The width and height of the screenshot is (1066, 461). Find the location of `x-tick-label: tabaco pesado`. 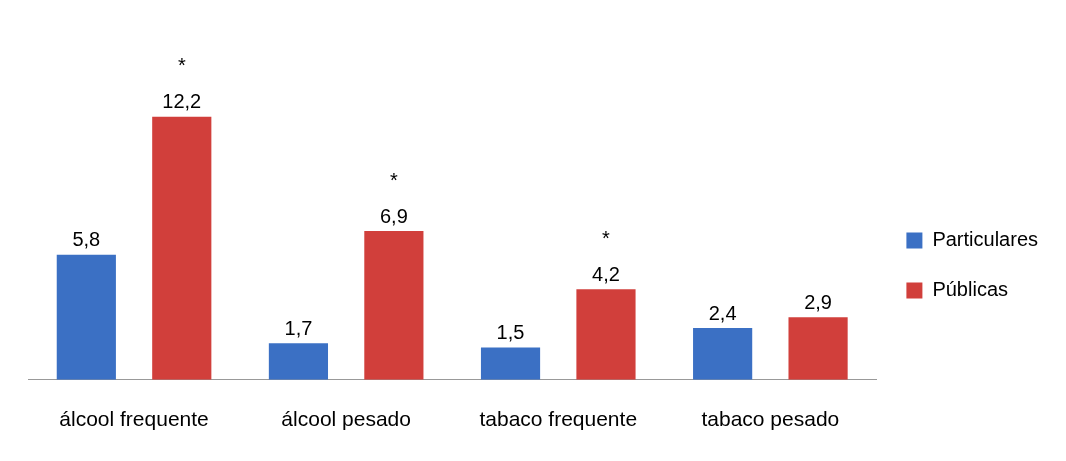

x-tick-label: tabaco pesado is located at coordinates (770, 419).